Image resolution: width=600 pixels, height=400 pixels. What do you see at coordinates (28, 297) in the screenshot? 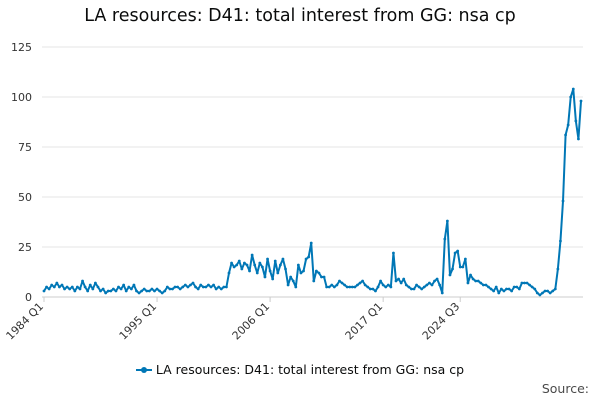
I see `y-tick-label: 0` at bounding box center [28, 297].